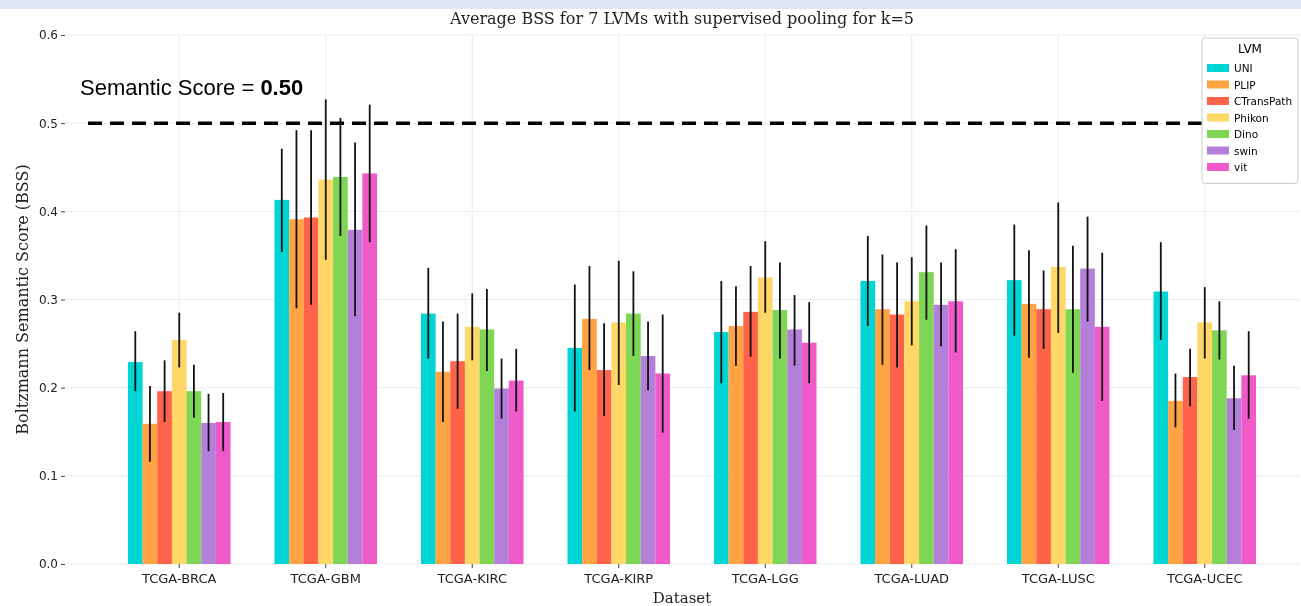 Image resolution: width=1301 pixels, height=606 pixels. Describe the element at coordinates (682, 597) in the screenshot. I see `x-axis-title: Dataset` at that location.